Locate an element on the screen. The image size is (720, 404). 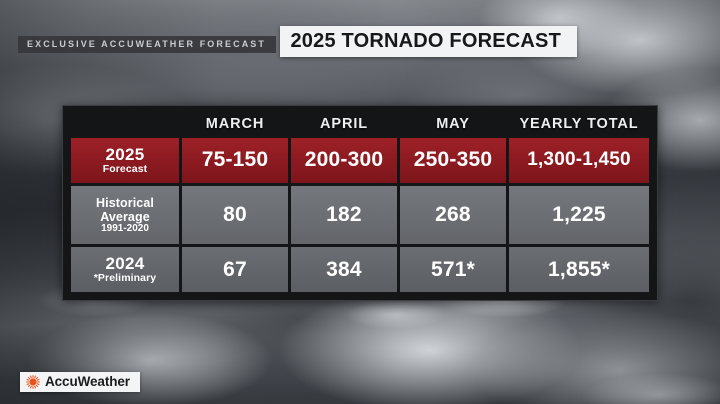
column-header-march: MARCH is located at coordinates (235, 124).